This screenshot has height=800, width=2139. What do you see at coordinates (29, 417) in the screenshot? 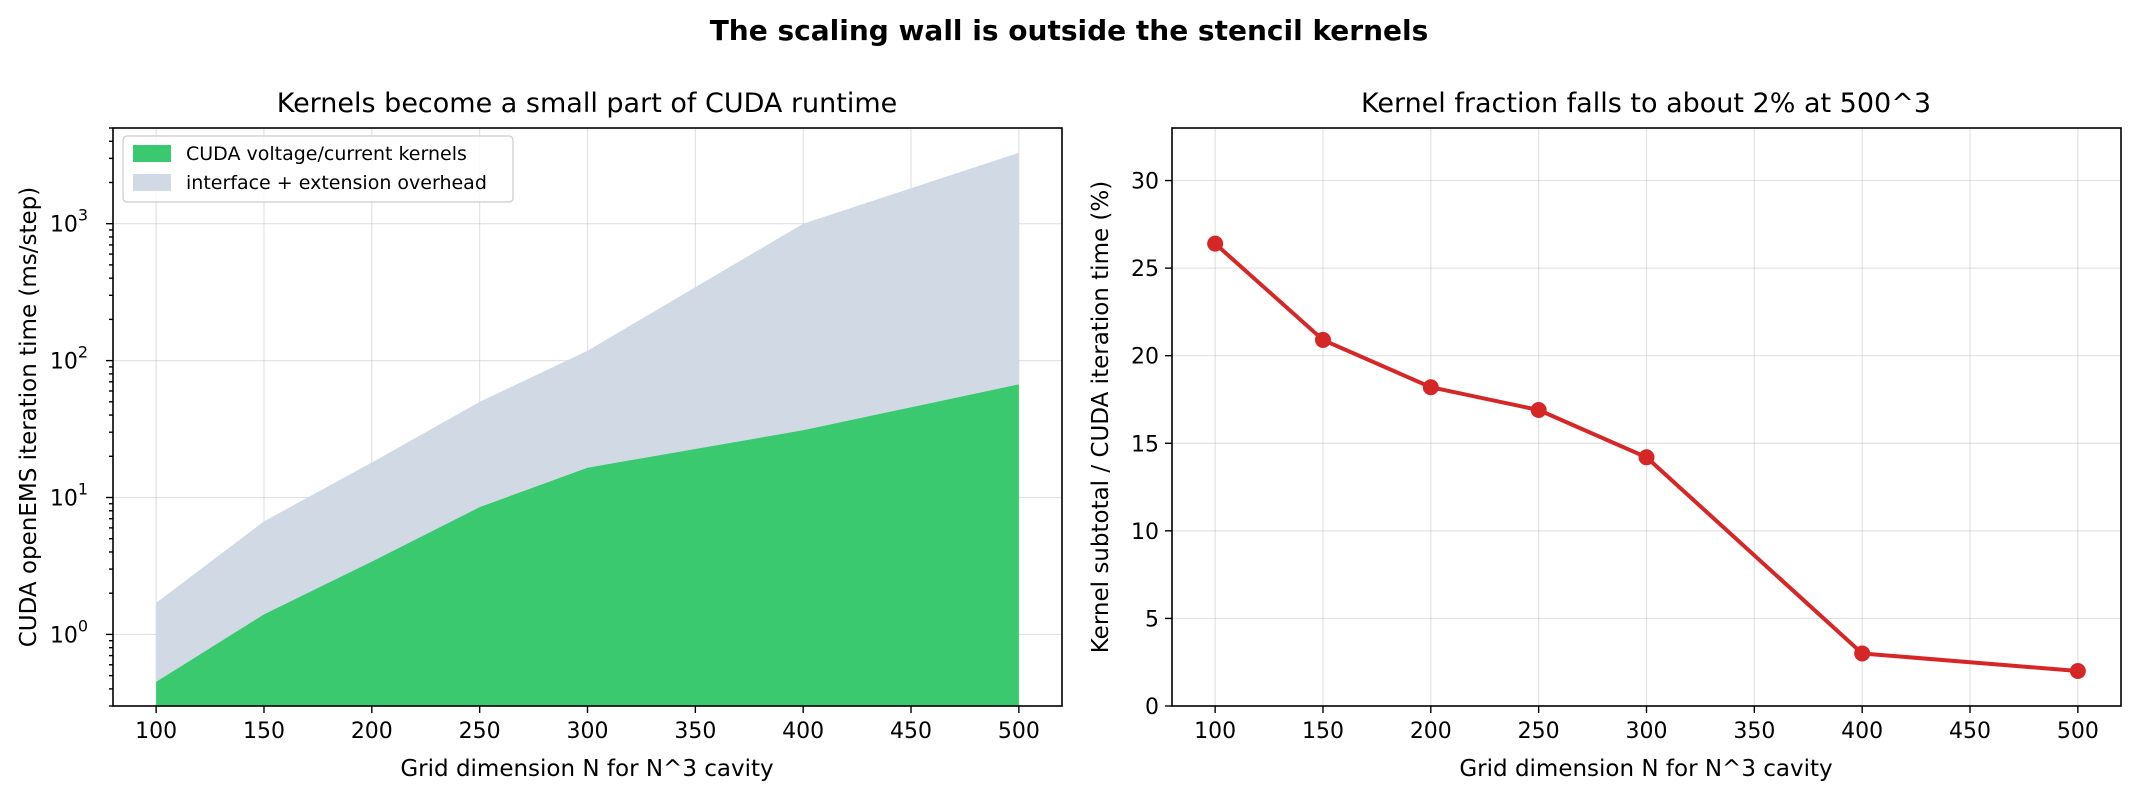
I see `left-y-axis-label: CUDA openEMS iteration time (ms/step)` at bounding box center [29, 417].